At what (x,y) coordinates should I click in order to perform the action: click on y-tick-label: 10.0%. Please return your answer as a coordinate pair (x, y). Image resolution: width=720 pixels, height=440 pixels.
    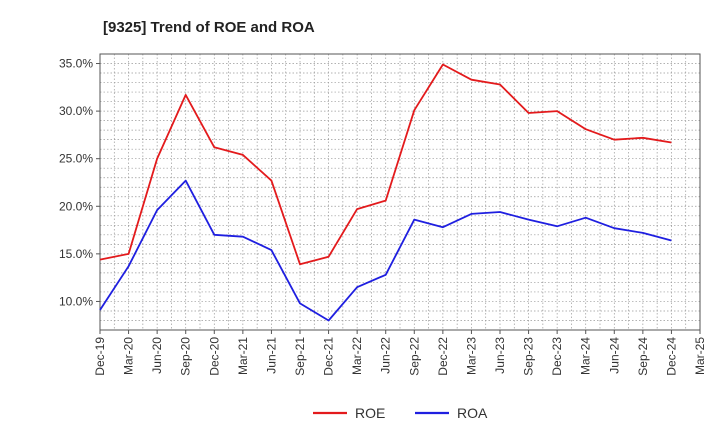
    Looking at the image, I should click on (76, 301).